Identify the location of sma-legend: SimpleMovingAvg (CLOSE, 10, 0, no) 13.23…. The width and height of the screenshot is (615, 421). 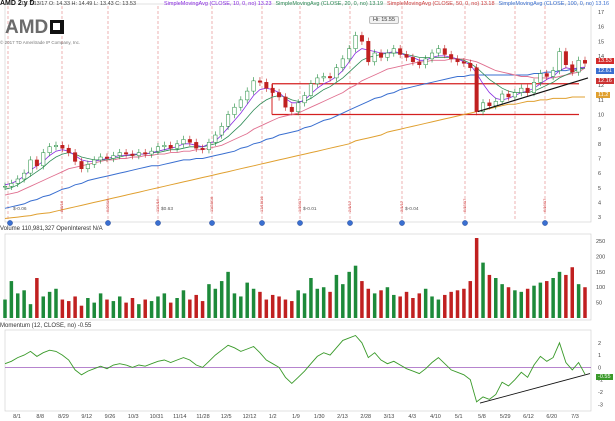
(388, 4).